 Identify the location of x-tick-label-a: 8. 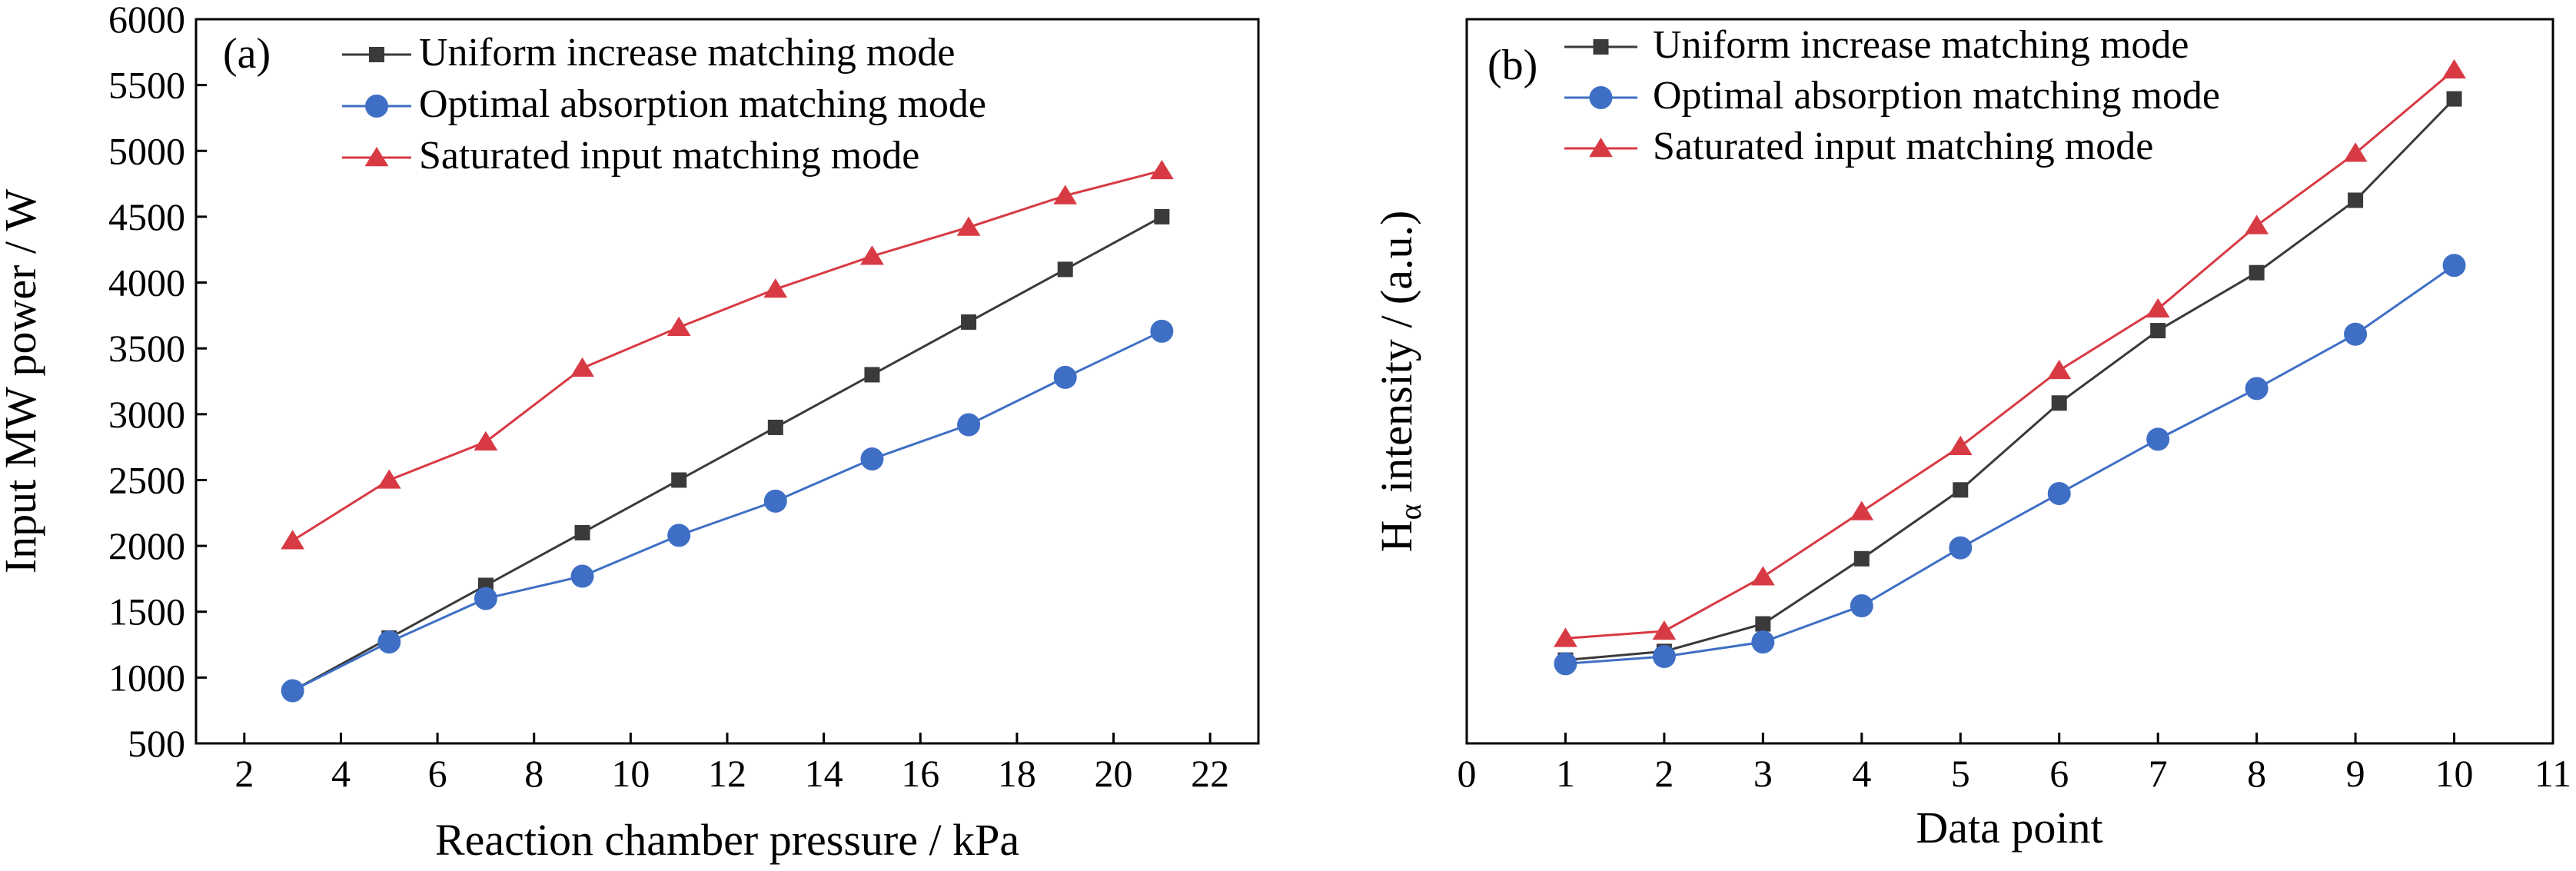
(533, 773).